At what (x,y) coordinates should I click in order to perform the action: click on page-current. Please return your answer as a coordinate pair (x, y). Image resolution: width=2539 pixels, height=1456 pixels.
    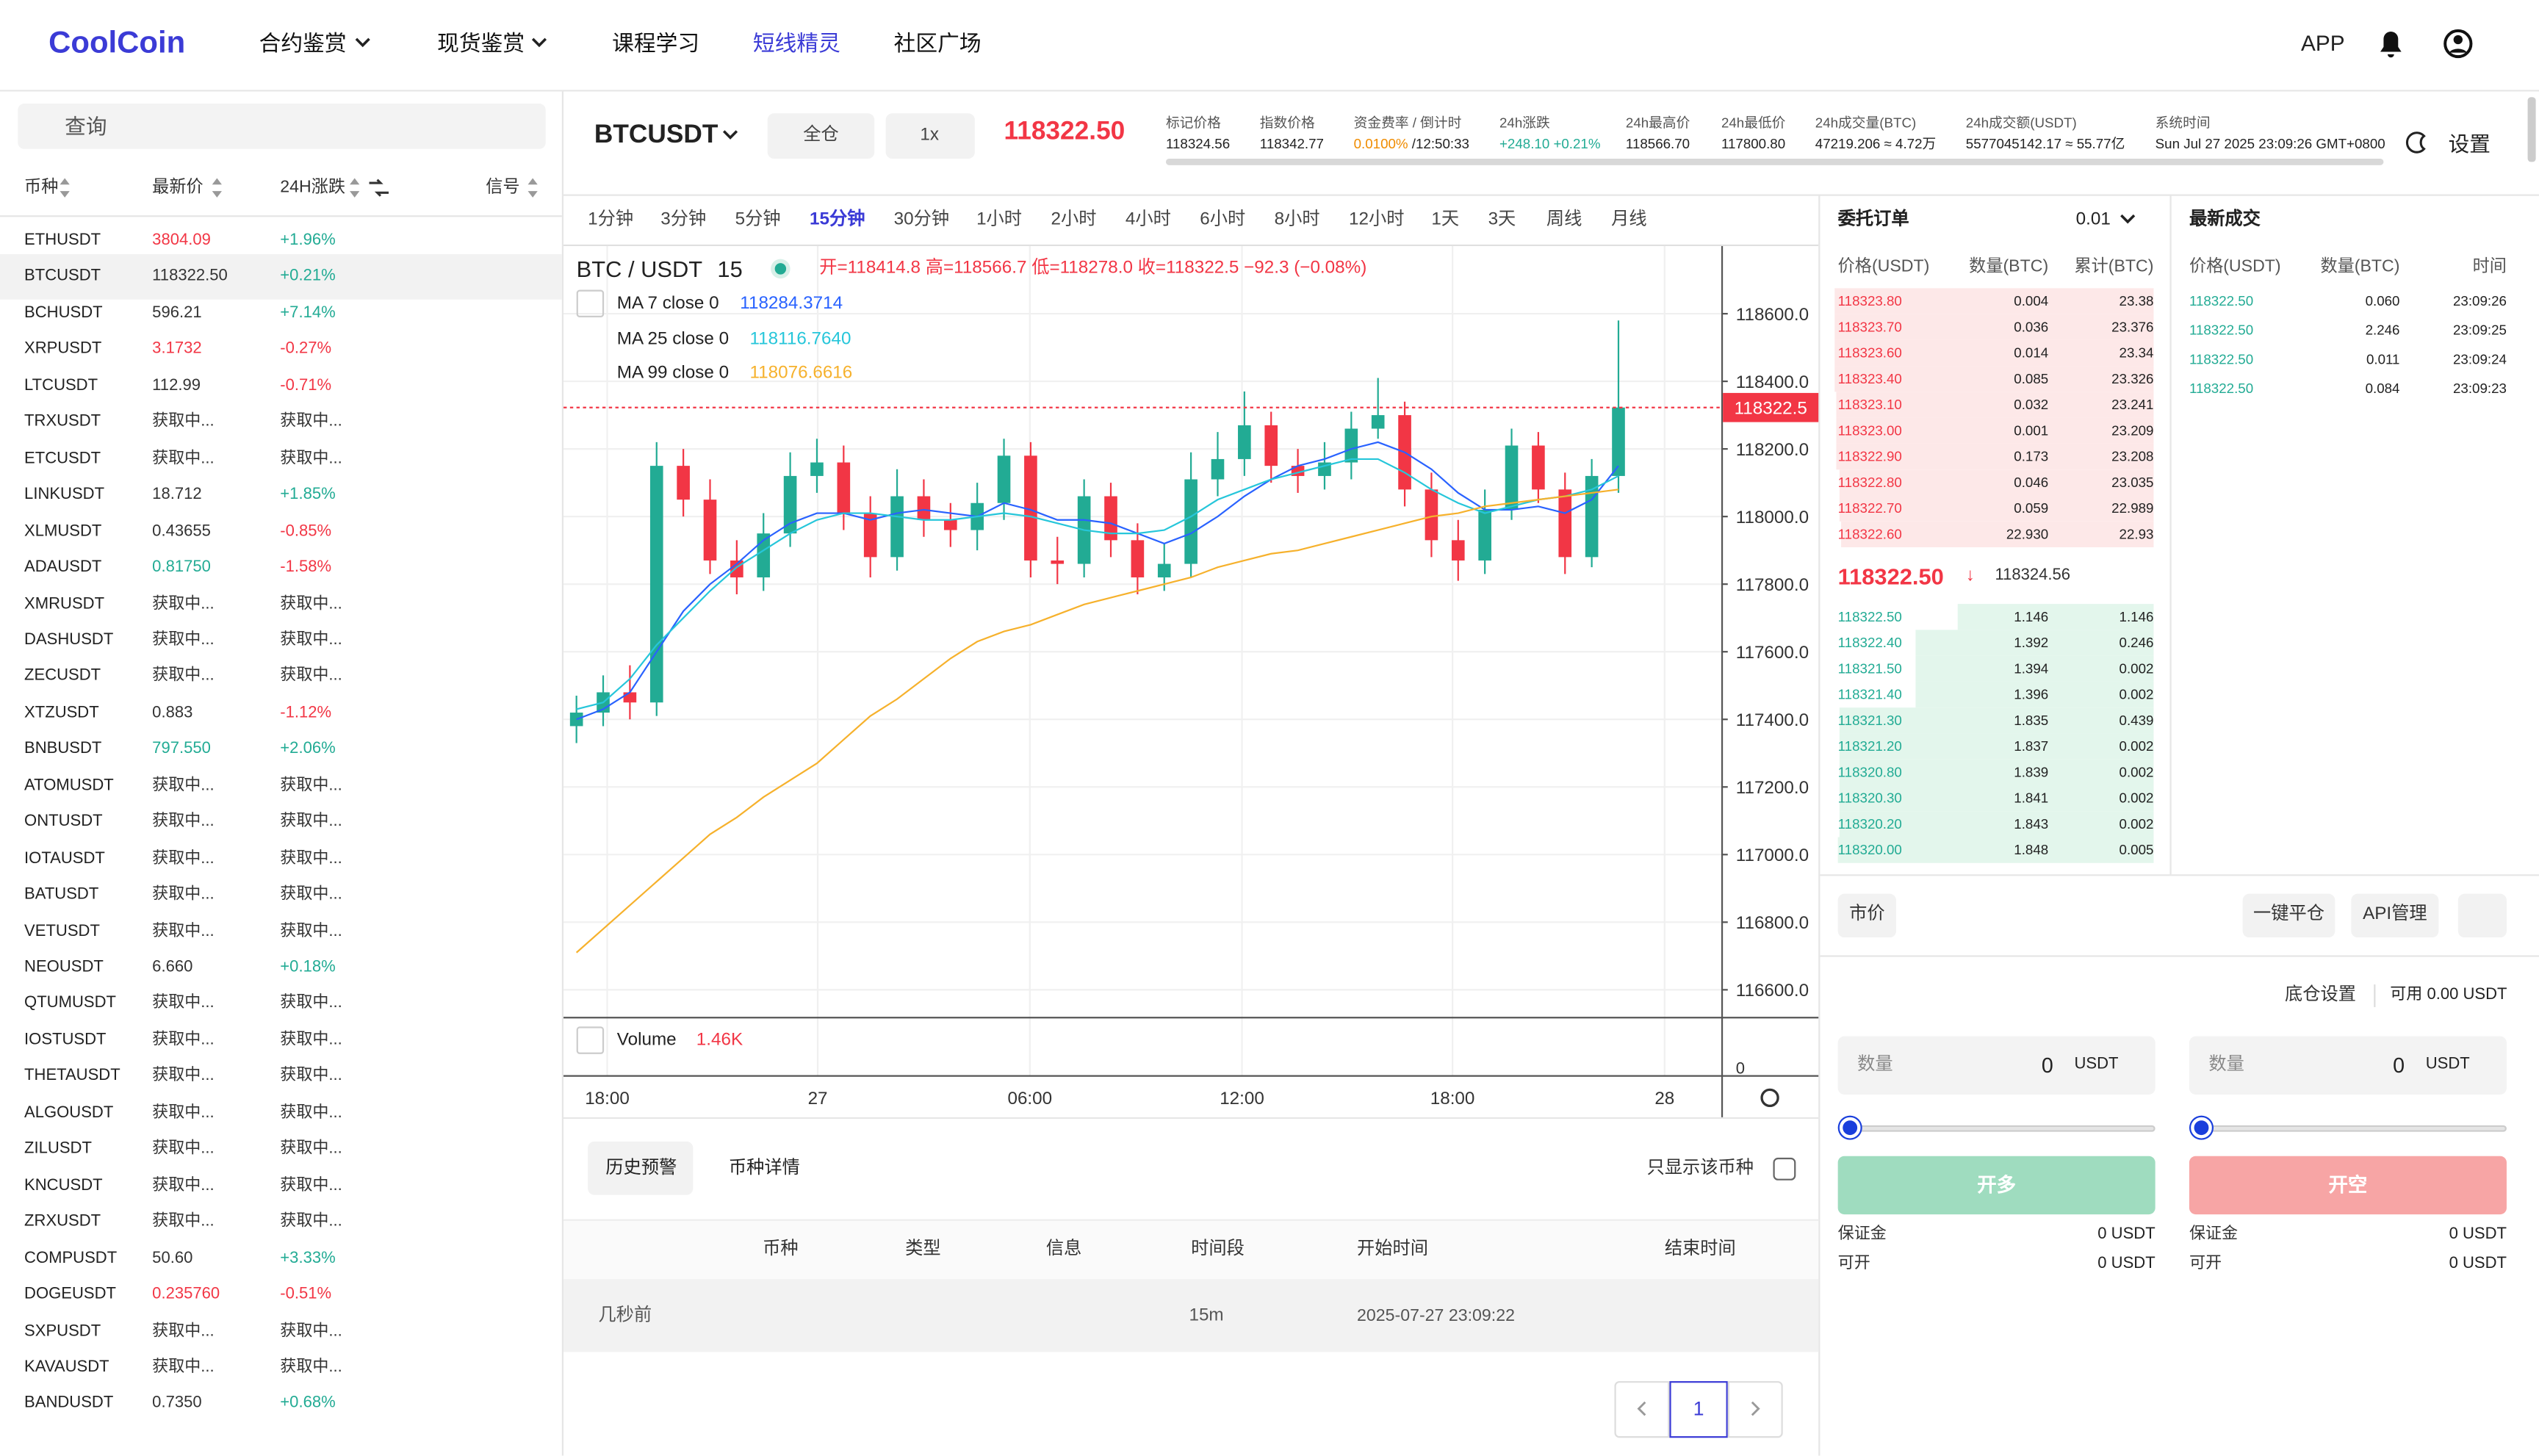
    Looking at the image, I should click on (1698, 1409).